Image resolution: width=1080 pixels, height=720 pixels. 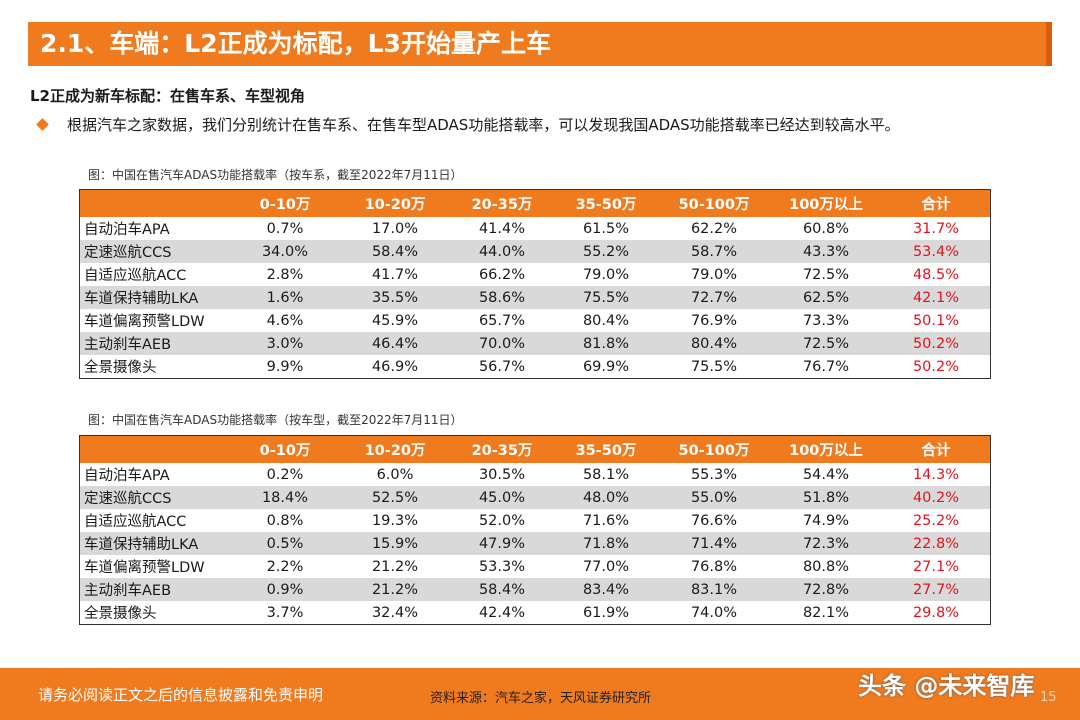 I want to click on title-accent-strip, so click(x=1049, y=44).